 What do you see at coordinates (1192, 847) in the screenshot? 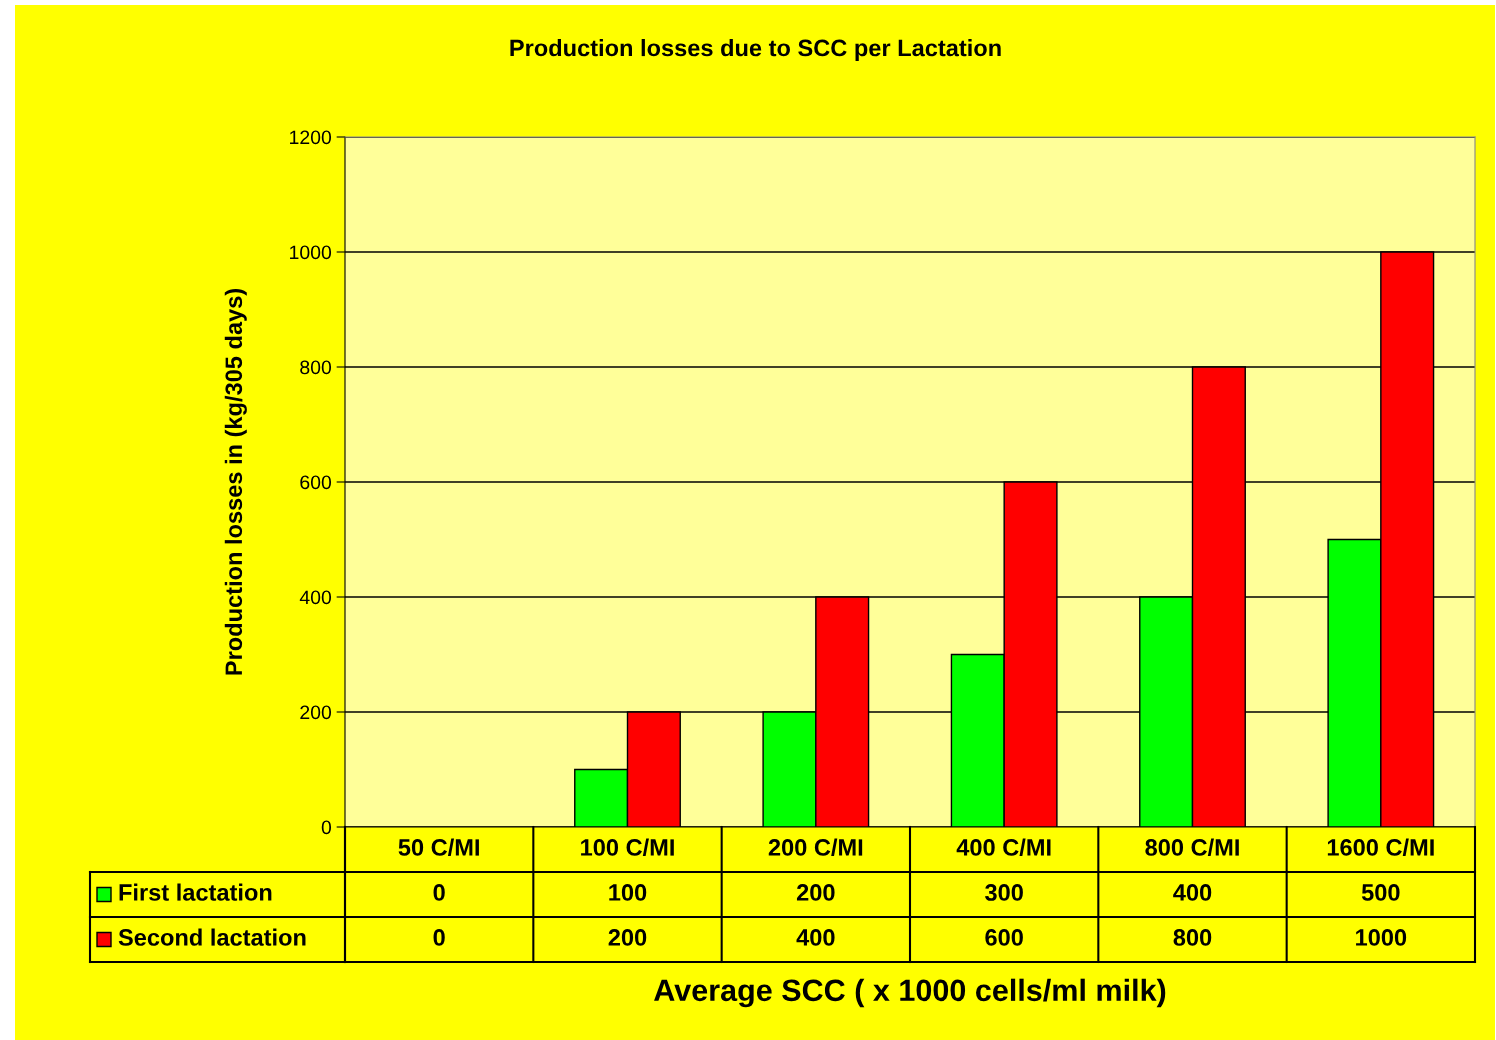
I see `x-tick-label: 800 C/MI` at bounding box center [1192, 847].